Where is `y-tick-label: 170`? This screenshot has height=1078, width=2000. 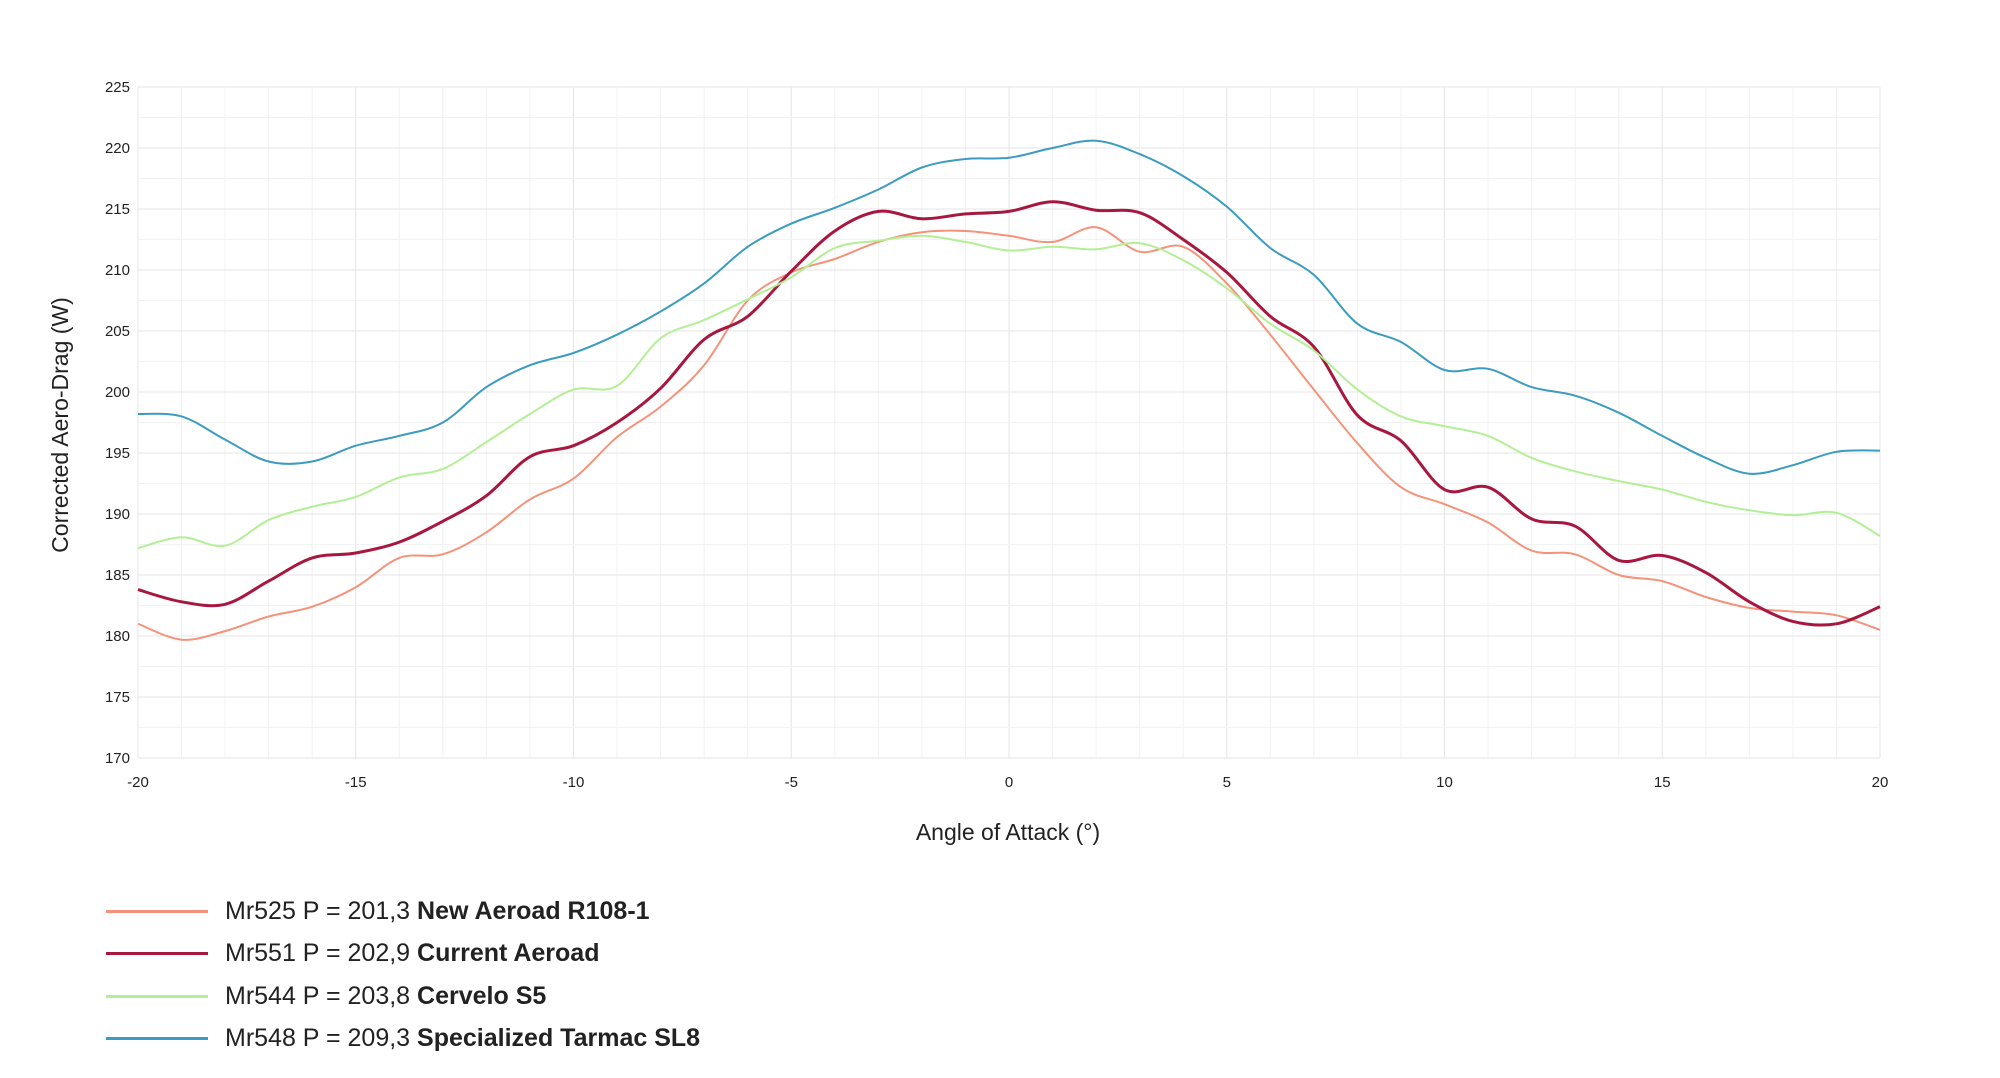 y-tick-label: 170 is located at coordinates (117, 758).